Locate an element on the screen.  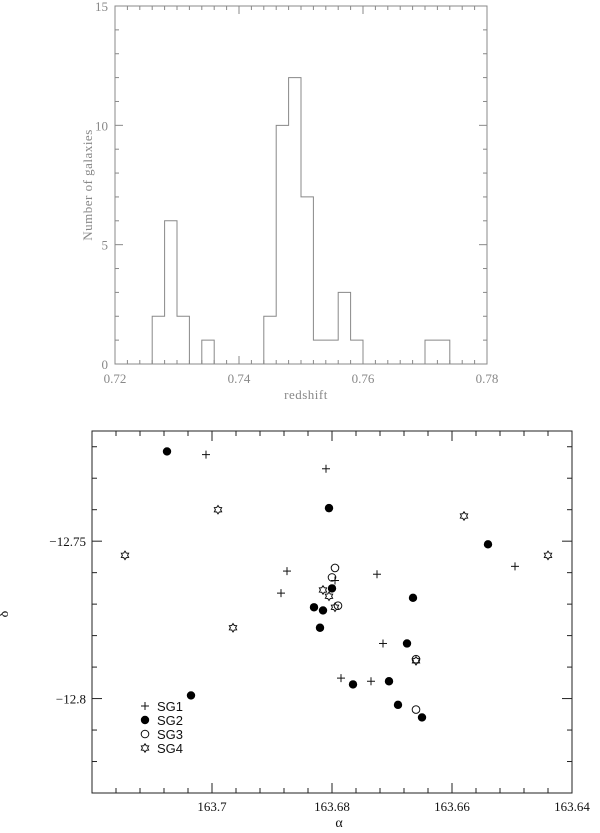
legend-label-sg4: SG4 is located at coordinates (170, 748).